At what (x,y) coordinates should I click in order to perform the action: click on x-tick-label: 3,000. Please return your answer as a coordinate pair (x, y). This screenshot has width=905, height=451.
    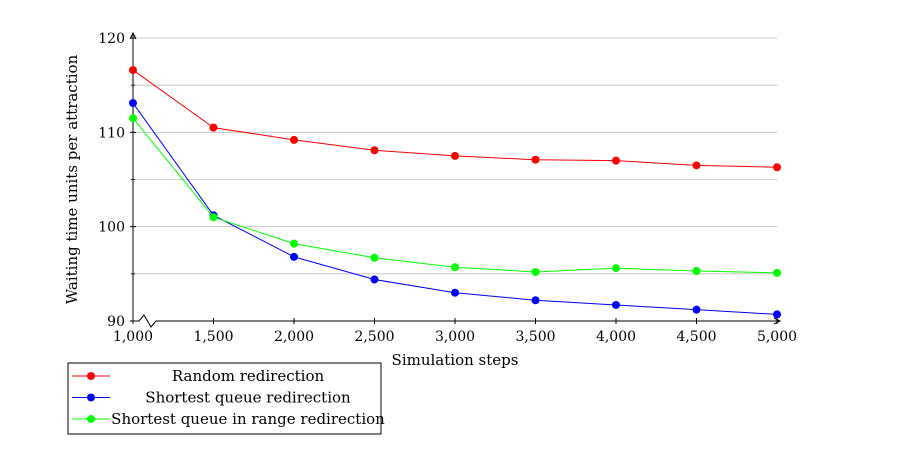
    Looking at the image, I should click on (455, 337).